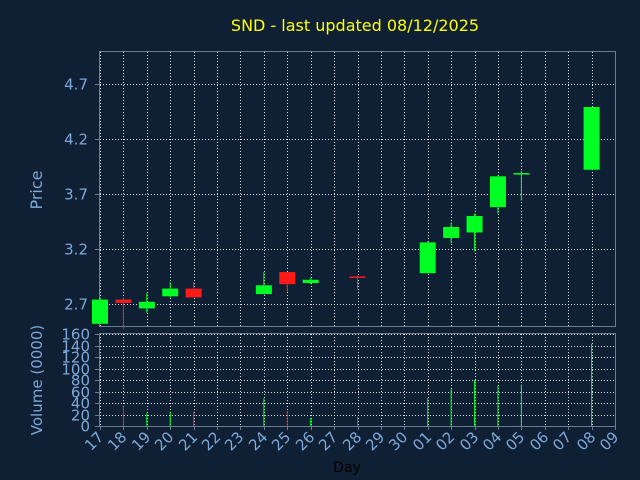 This screenshot has height=480, width=640. What do you see at coordinates (75, 370) in the screenshot?
I see `volume-tick-label: 100` at bounding box center [75, 370].